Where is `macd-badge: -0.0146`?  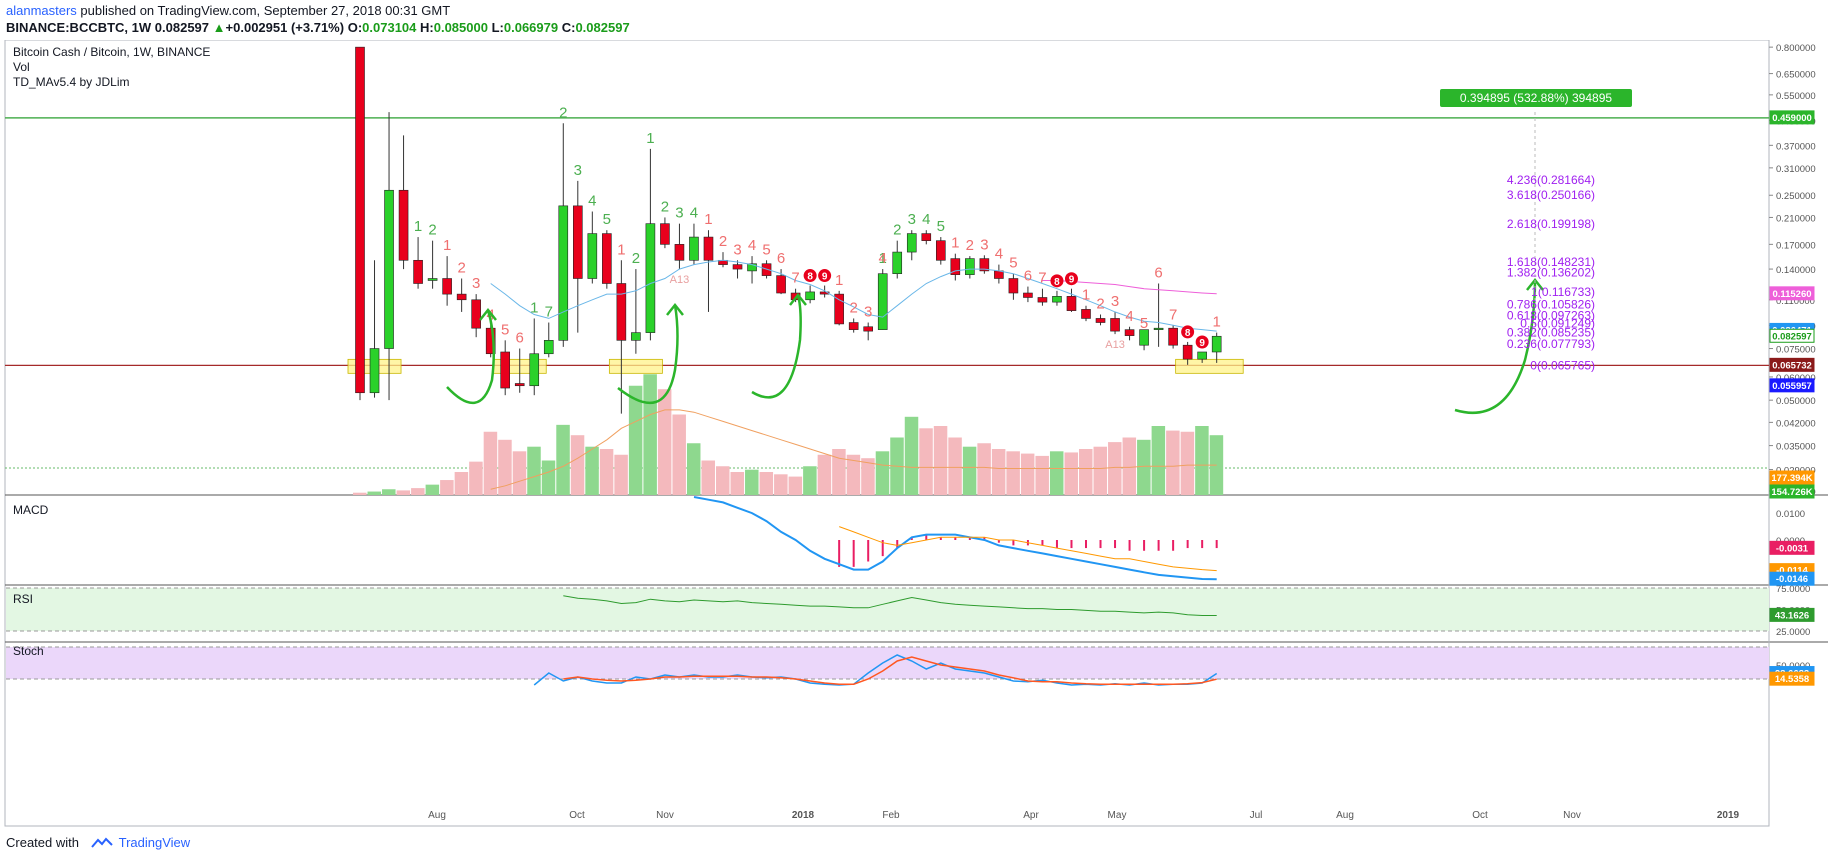 macd-badge: -0.0146 is located at coordinates (1792, 579).